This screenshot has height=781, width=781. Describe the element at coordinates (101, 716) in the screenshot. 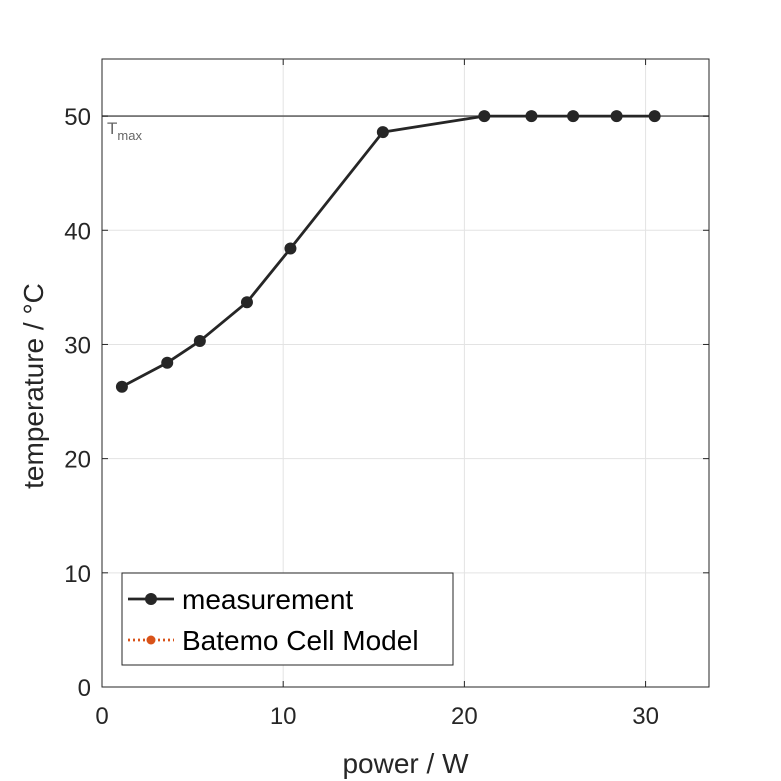

I see `x-tick-label: 0` at that location.